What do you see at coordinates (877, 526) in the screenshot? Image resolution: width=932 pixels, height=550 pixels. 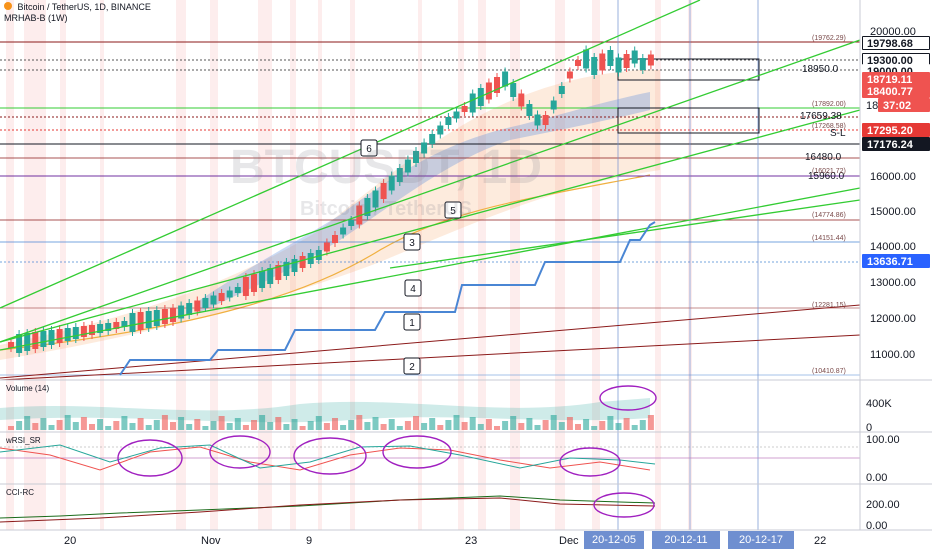 I see `cci-tick: 0.00` at bounding box center [877, 526].